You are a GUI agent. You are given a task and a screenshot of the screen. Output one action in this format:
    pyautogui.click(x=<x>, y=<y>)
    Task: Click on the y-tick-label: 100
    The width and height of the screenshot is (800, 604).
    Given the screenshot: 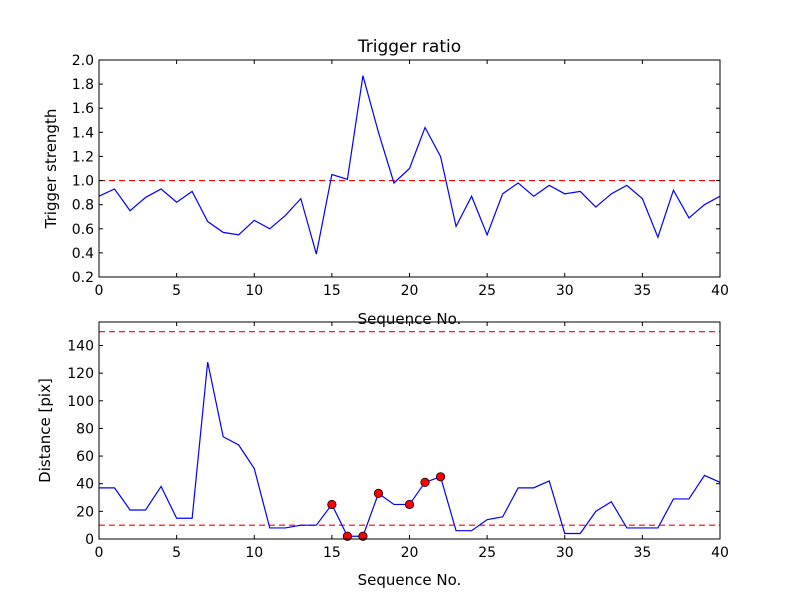 What is the action you would take?
    pyautogui.click(x=80, y=402)
    